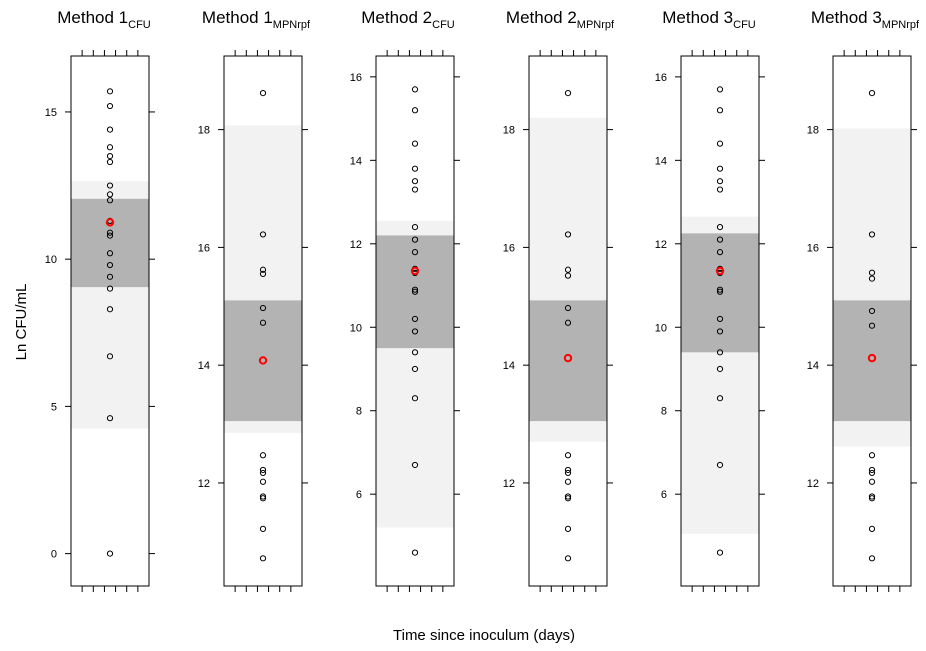 This screenshot has height=651, width=926. What do you see at coordinates (359, 495) in the screenshot?
I see `y-tick-label: 6` at bounding box center [359, 495].